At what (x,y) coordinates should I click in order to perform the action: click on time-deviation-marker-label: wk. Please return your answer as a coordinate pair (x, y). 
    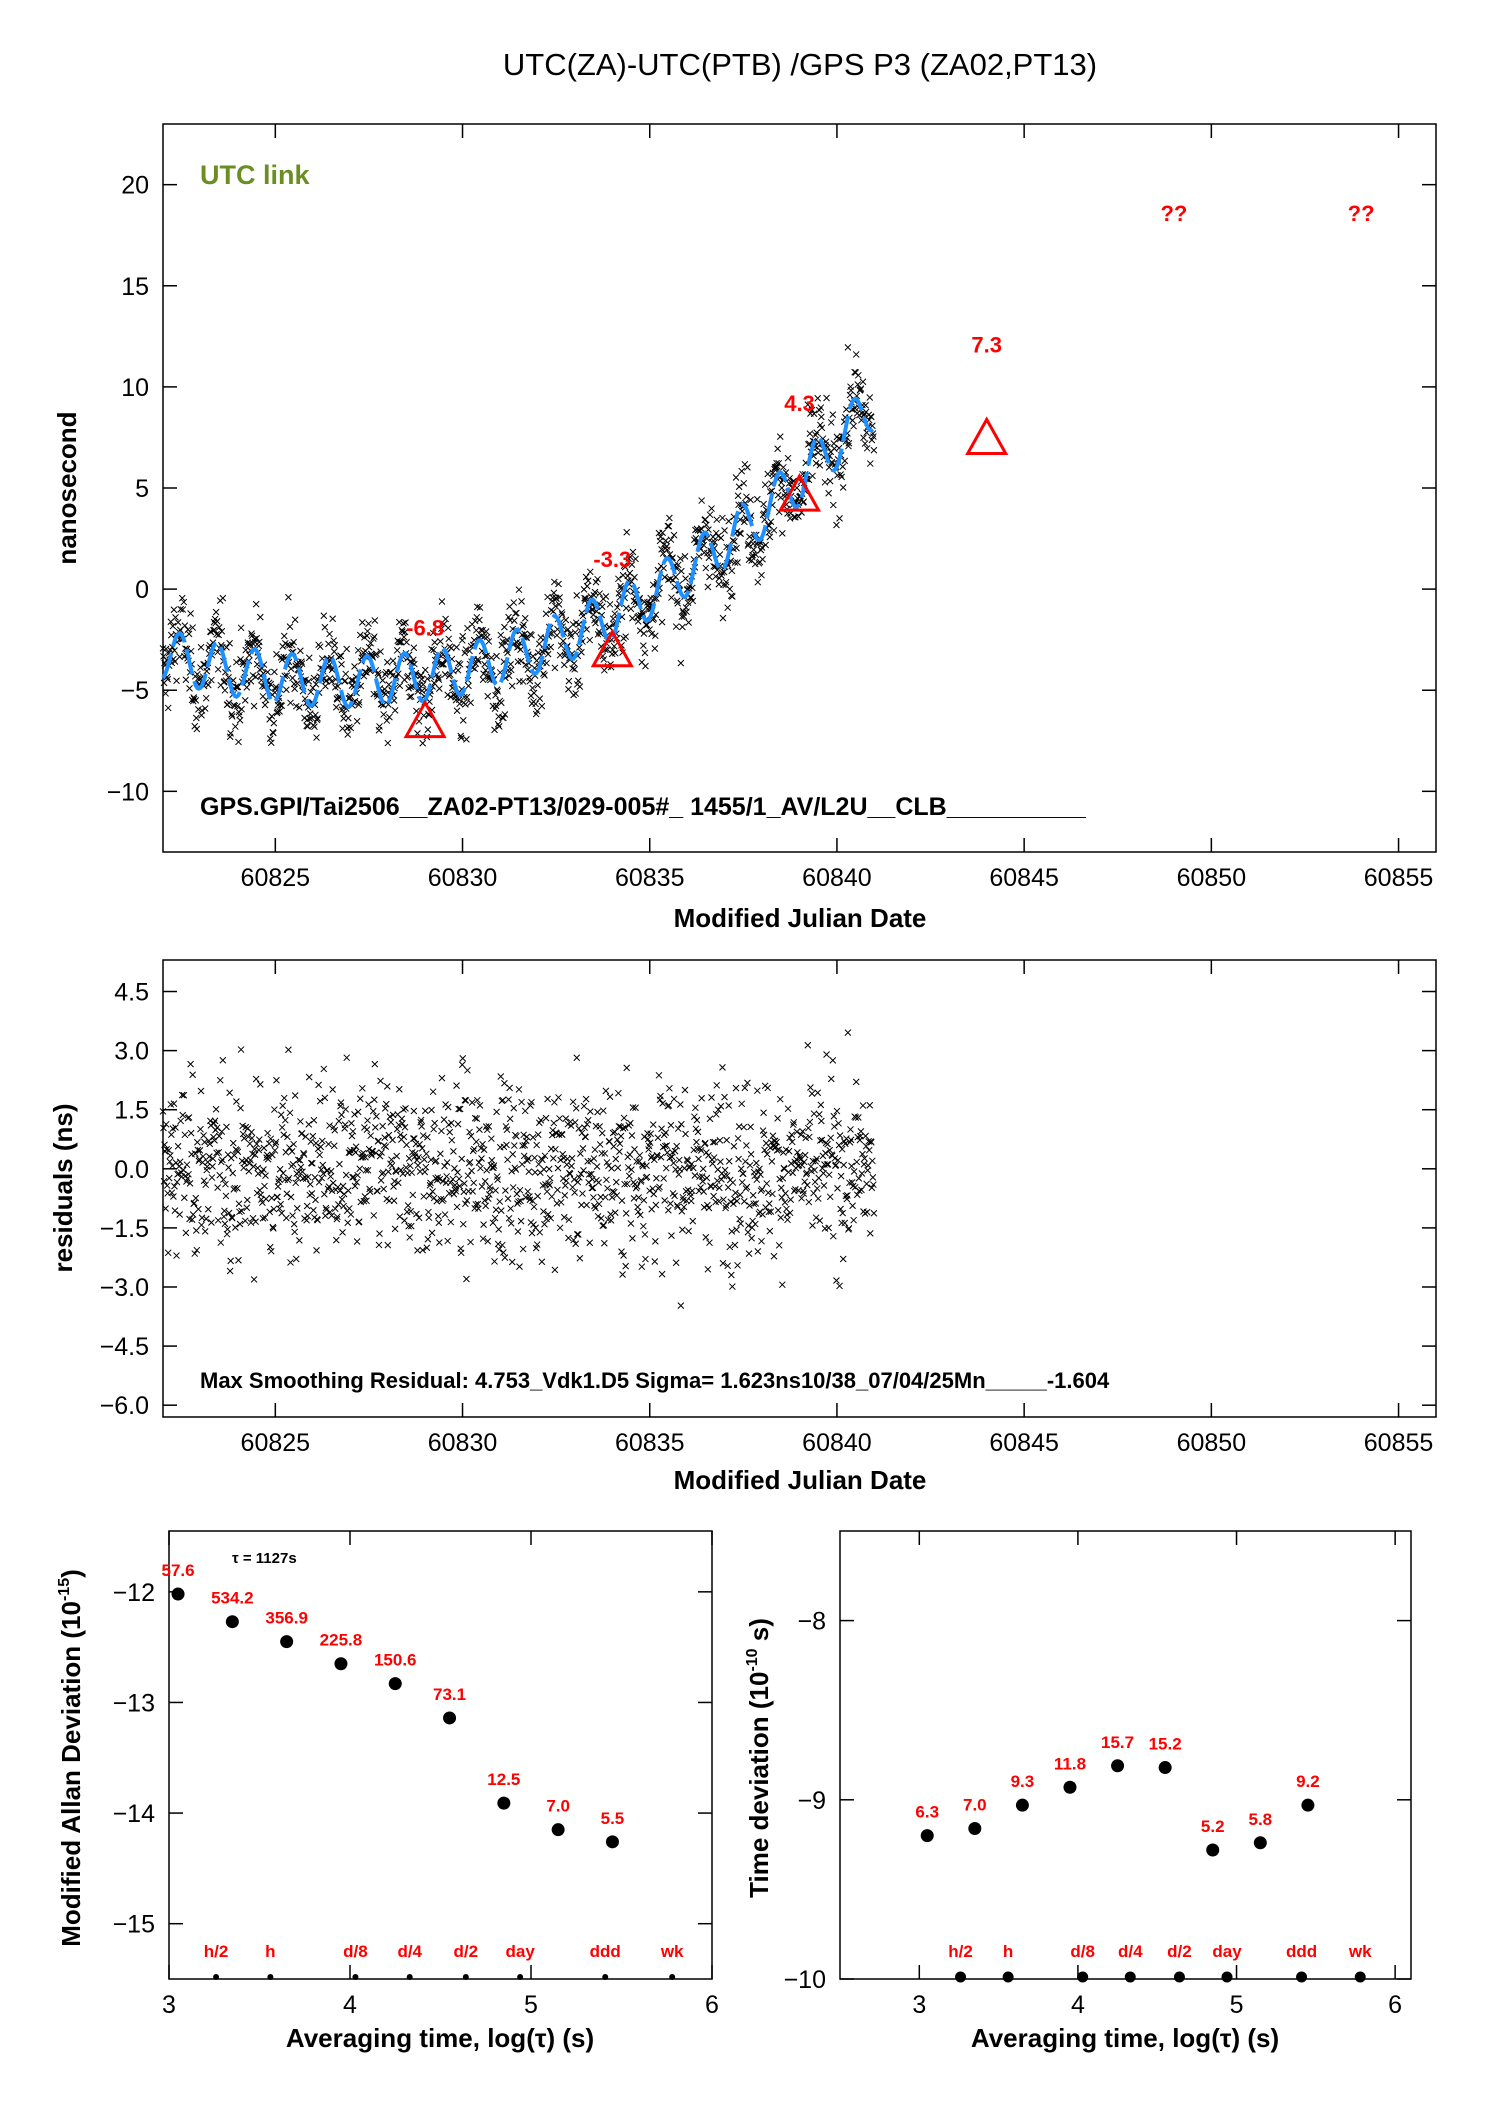
    Looking at the image, I should click on (1360, 1951).